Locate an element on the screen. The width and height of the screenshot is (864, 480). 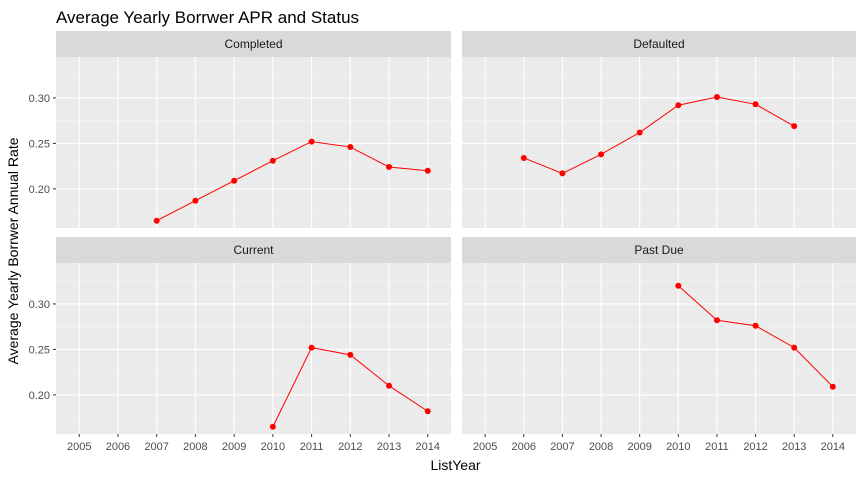
data-point-defaulted-2006 is located at coordinates (523, 157).